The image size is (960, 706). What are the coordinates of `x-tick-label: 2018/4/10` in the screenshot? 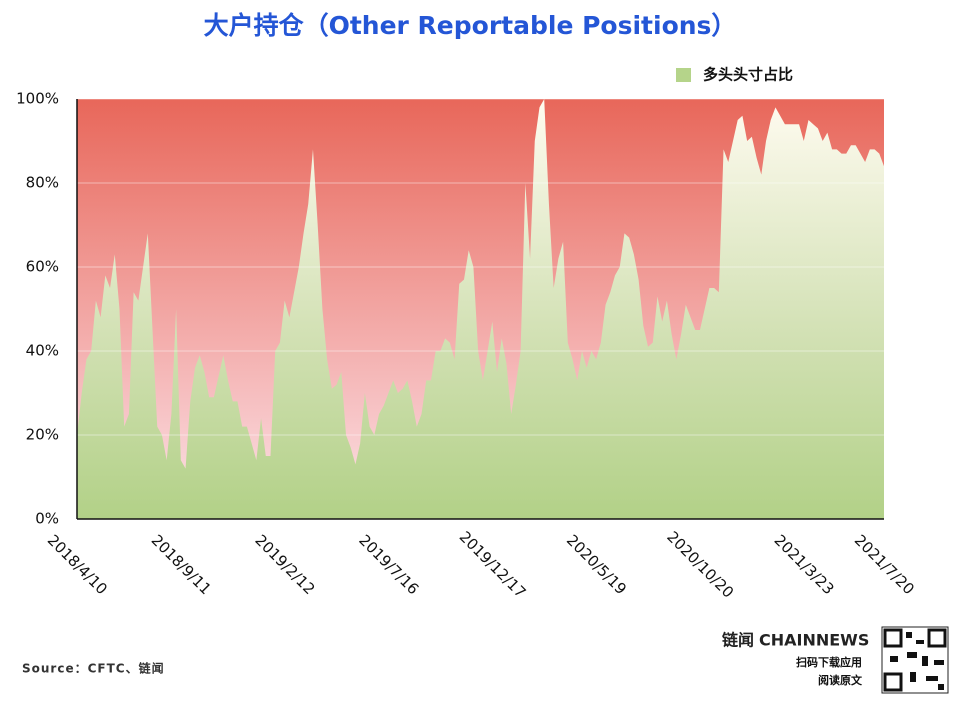 It's located at (77, 564).